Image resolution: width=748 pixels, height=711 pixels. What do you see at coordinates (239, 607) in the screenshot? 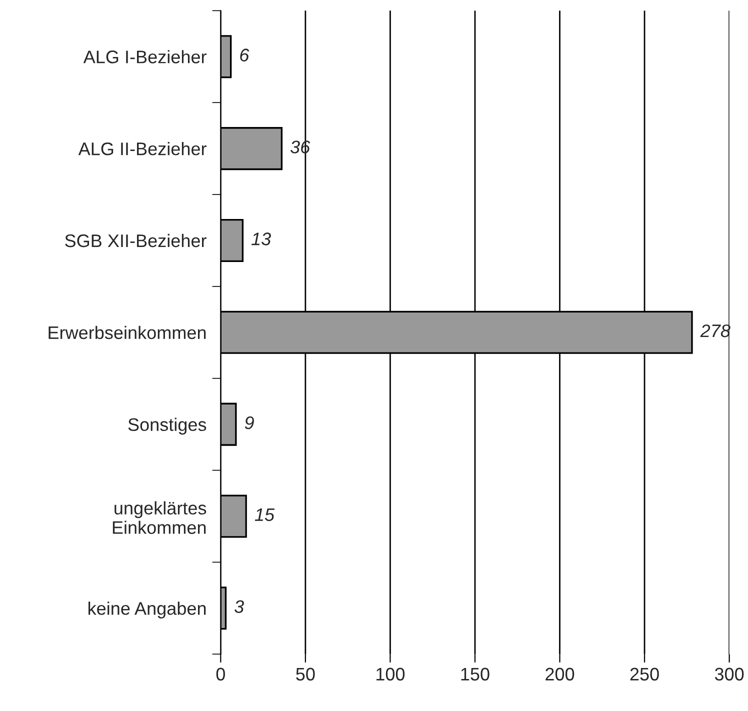
I see `data-label: 3` at bounding box center [239, 607].